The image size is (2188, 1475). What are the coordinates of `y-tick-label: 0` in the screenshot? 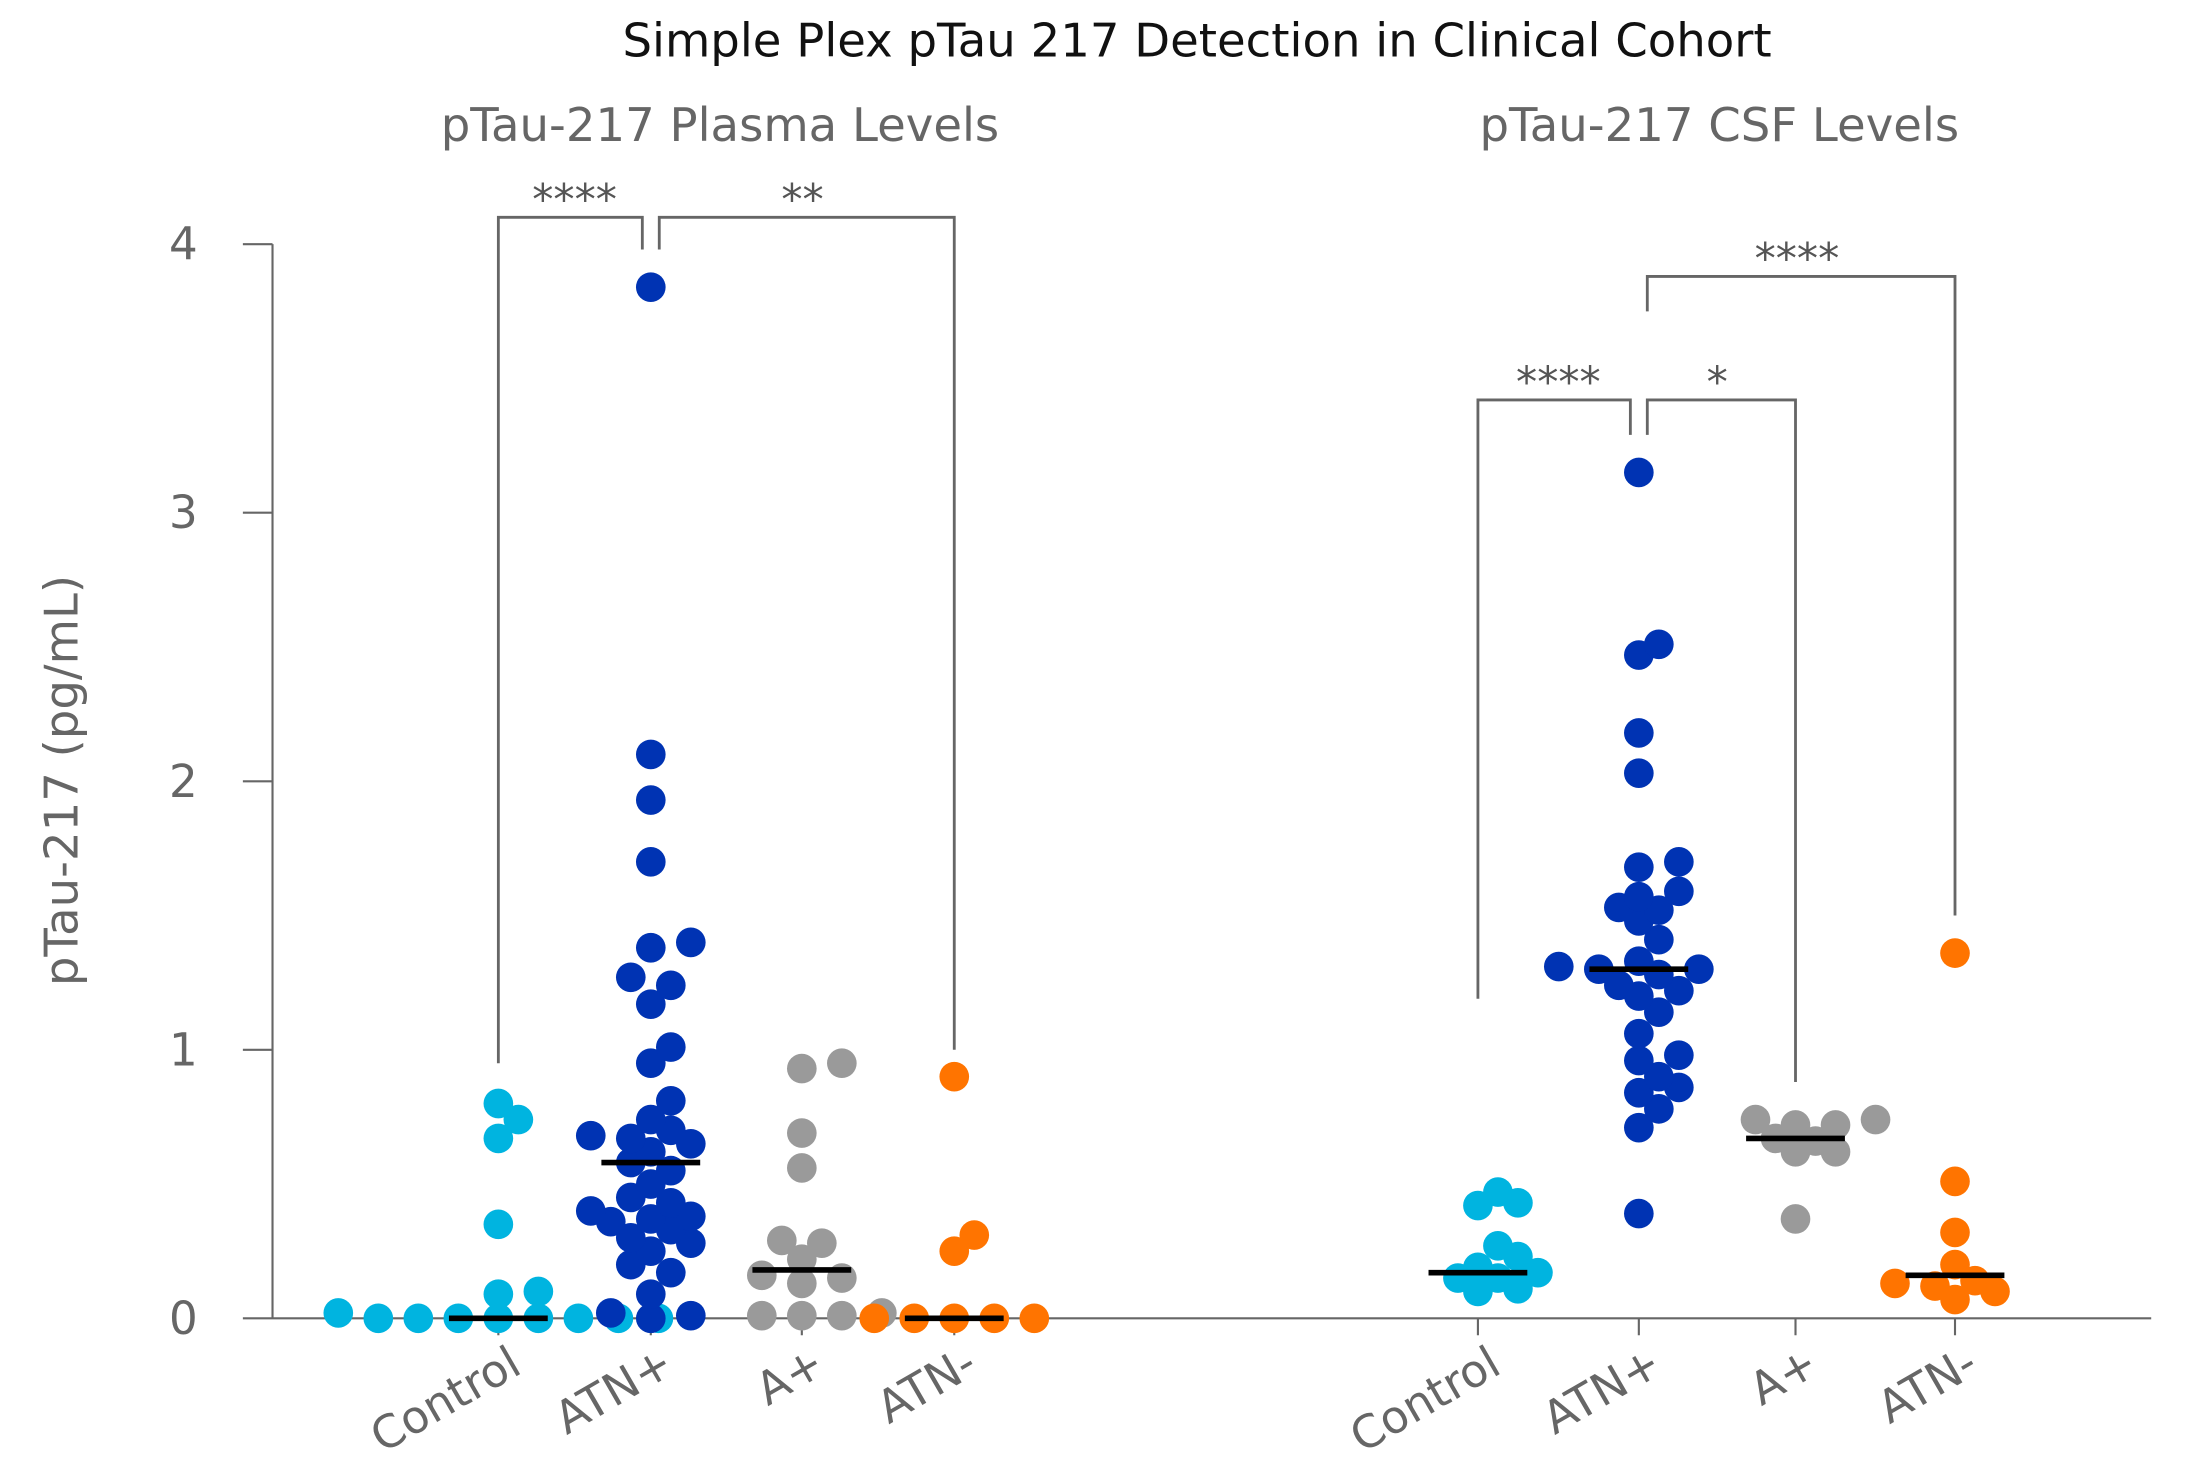 It's located at (183, 1318).